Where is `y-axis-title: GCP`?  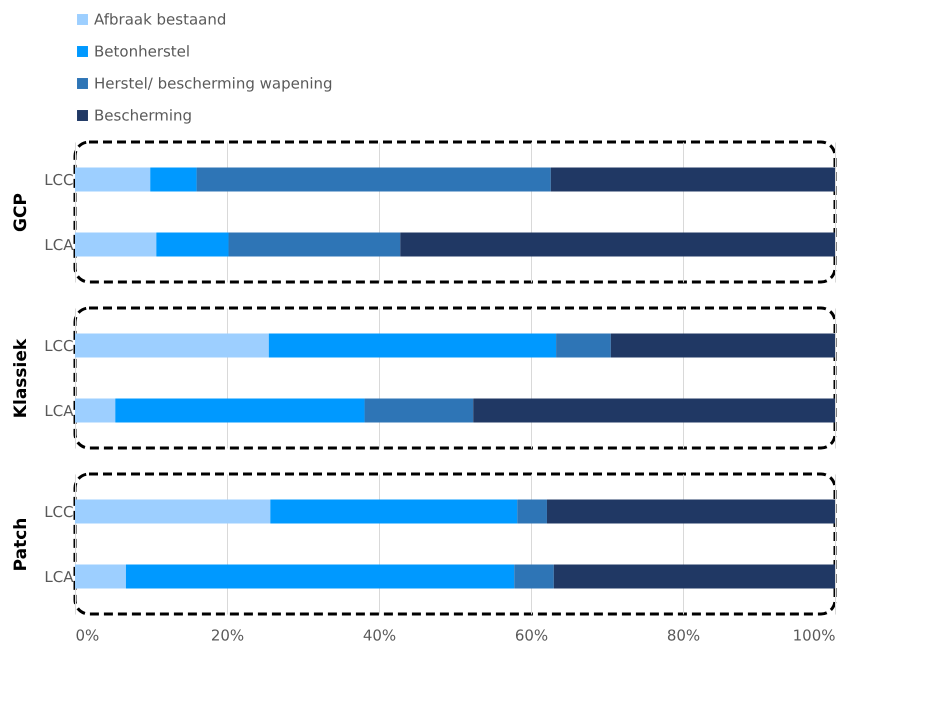 y-axis-title: GCP is located at coordinates (21, 212).